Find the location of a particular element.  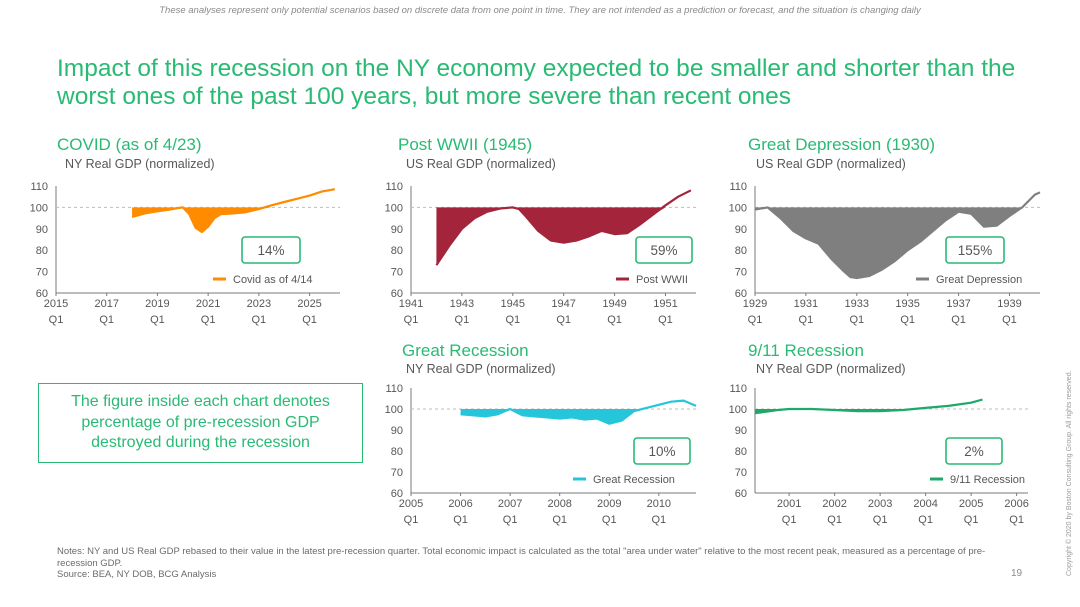

chart-covid-impact-box is located at coordinates (271, 250).